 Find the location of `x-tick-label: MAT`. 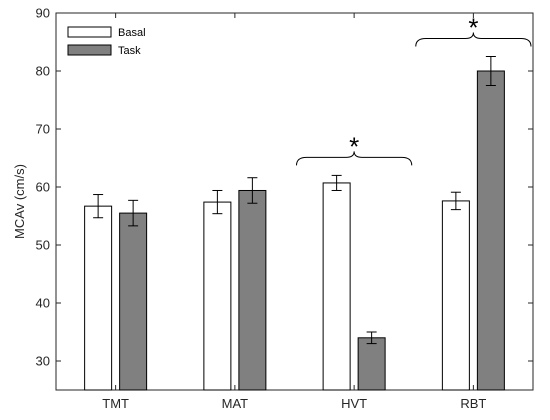

x-tick-label: MAT is located at coordinates (235, 403).